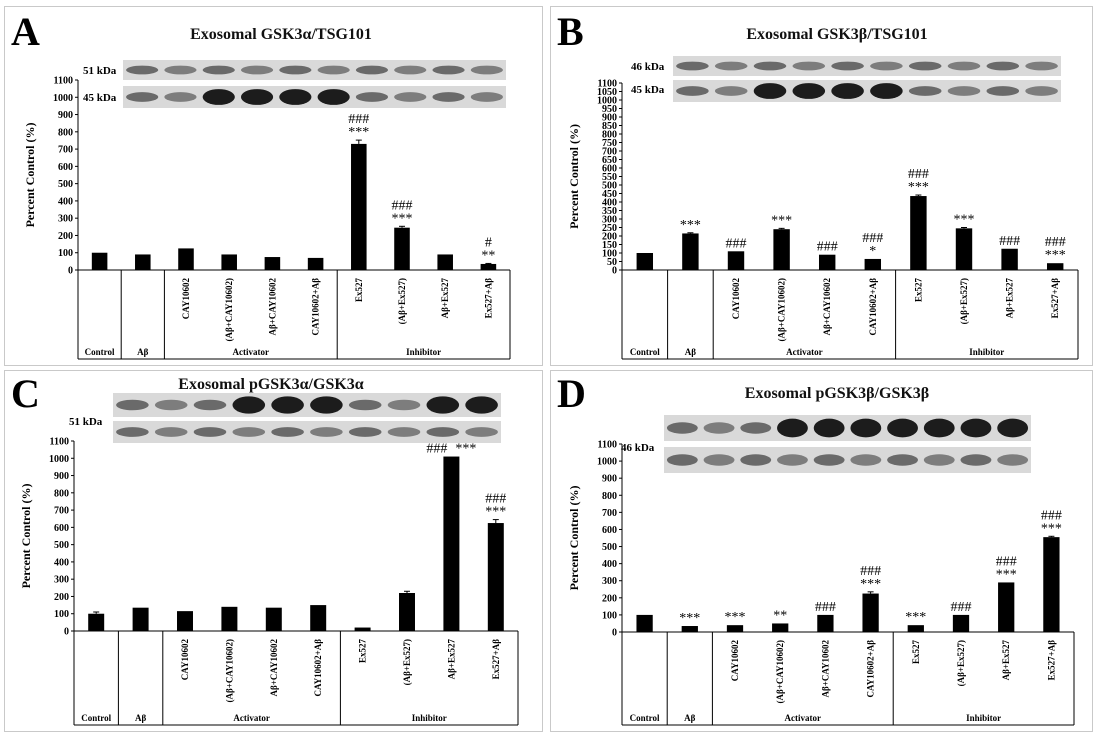  Describe the element at coordinates (607, 92) in the screenshot. I see `y-tick-label: 1050` at that location.